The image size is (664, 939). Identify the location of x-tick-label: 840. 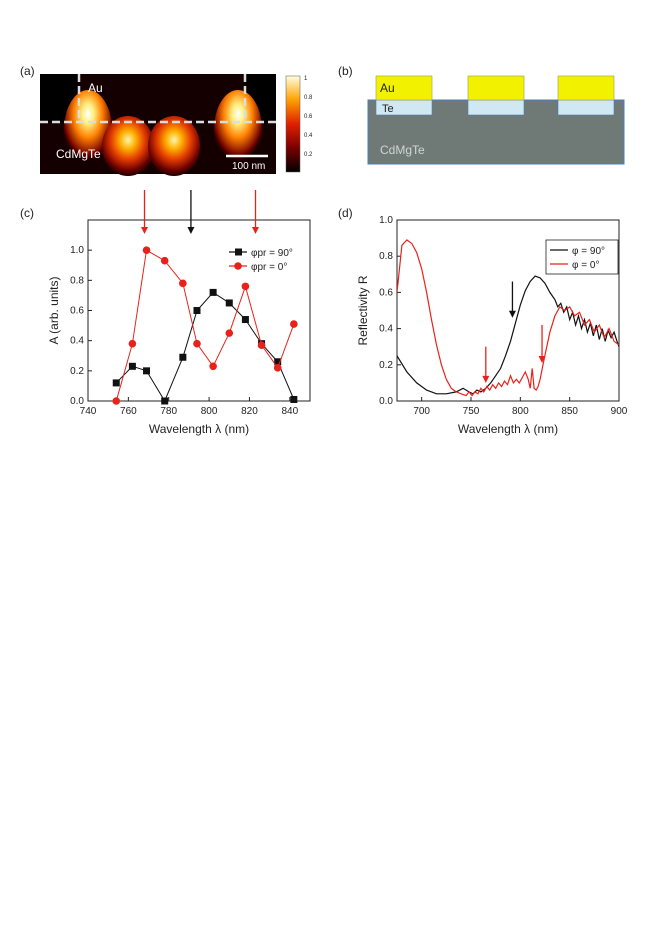
(289, 411).